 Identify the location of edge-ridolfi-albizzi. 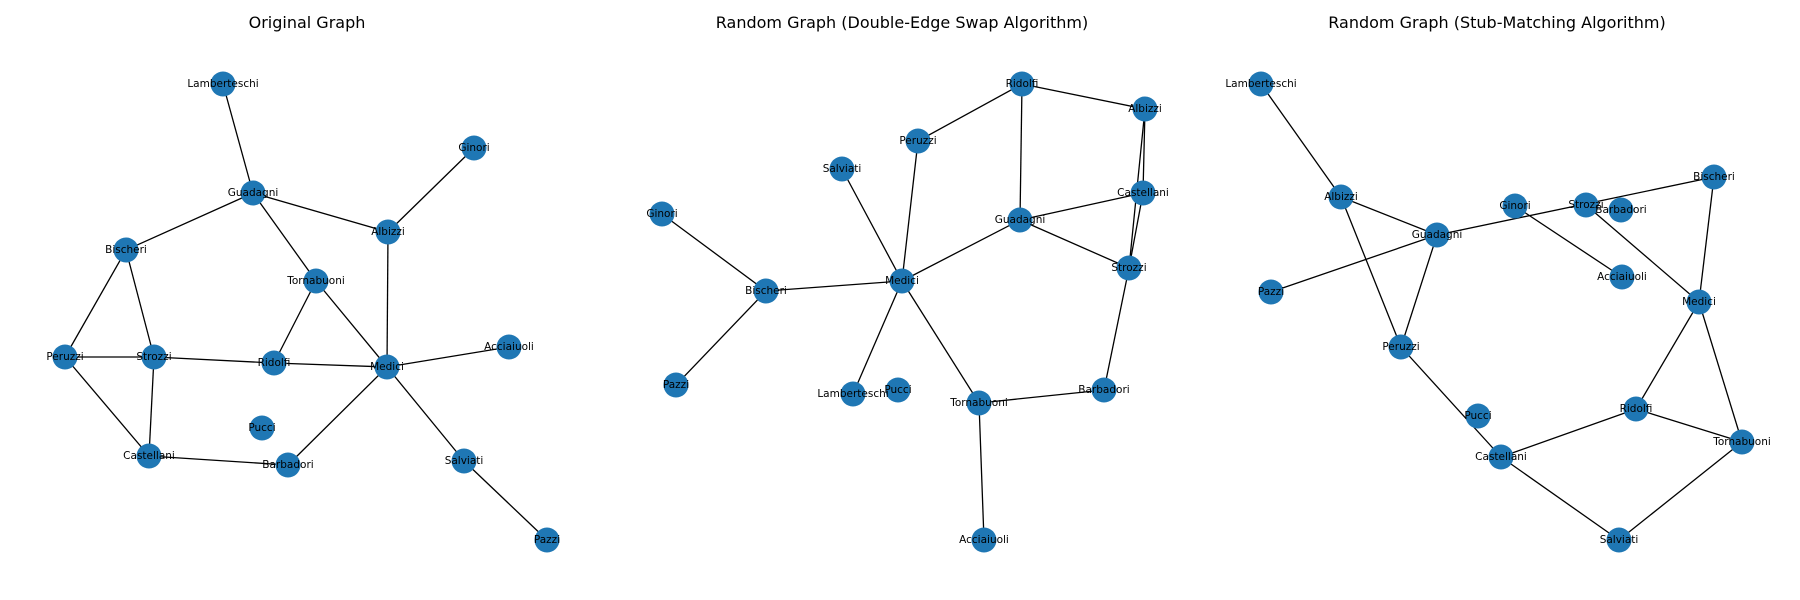
(1083, 96).